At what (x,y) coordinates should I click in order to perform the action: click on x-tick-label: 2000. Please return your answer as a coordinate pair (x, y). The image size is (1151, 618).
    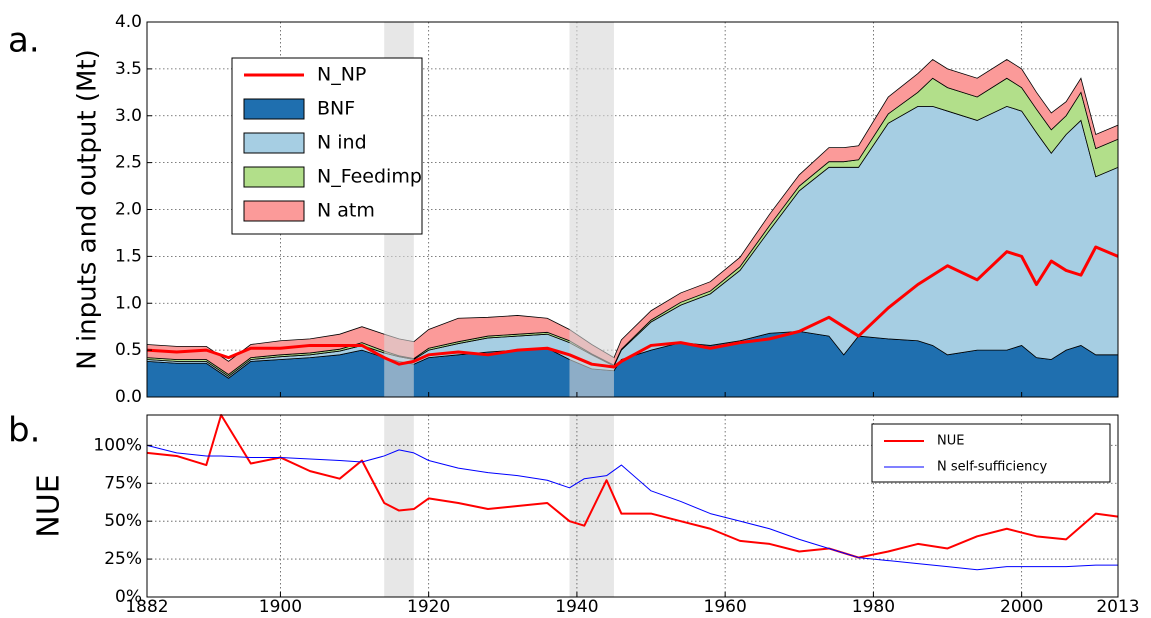
    Looking at the image, I should click on (1021, 607).